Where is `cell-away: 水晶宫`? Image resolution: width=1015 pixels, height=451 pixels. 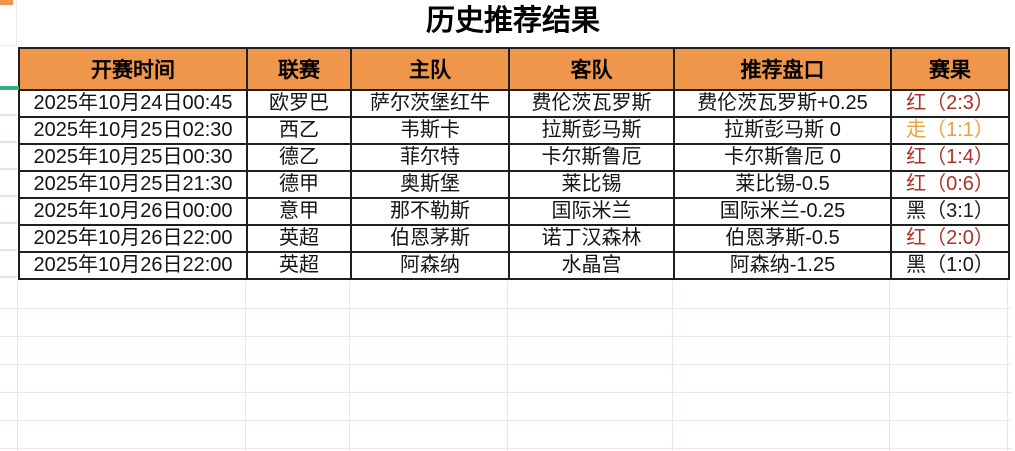 cell-away: 水晶宫 is located at coordinates (591, 265).